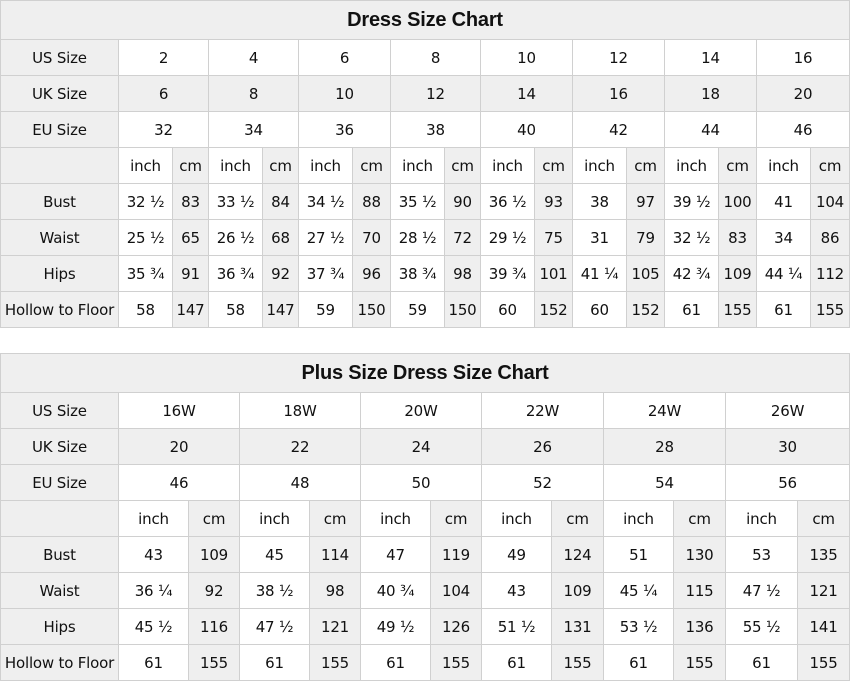 The image size is (851, 682). I want to click on row-label: Waist, so click(59, 590).